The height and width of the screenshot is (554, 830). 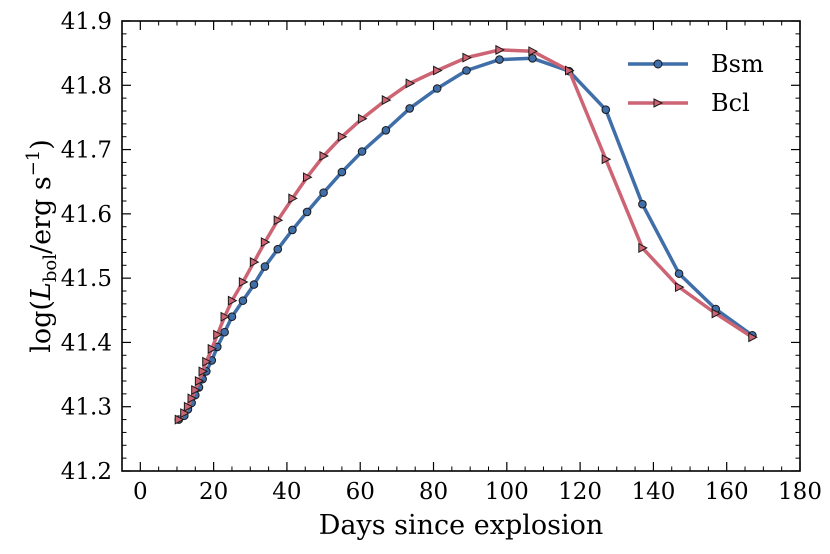 What do you see at coordinates (461, 525) in the screenshot?
I see `x-axis-title: Days since explosion` at bounding box center [461, 525].